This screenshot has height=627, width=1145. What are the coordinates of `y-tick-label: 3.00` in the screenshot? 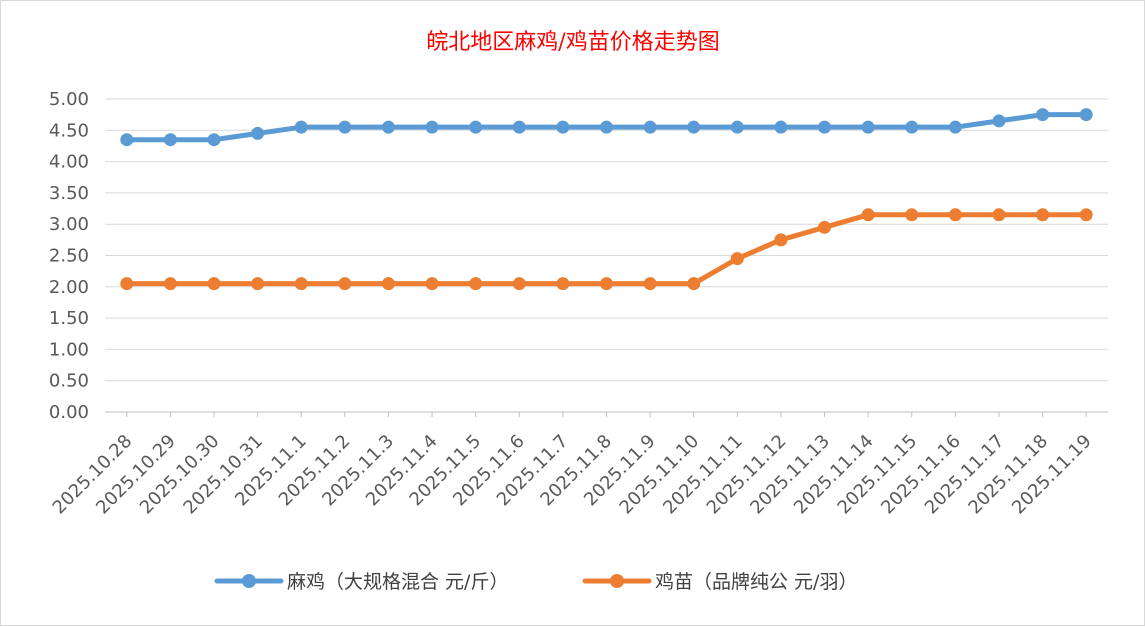 It's located at (69, 224).